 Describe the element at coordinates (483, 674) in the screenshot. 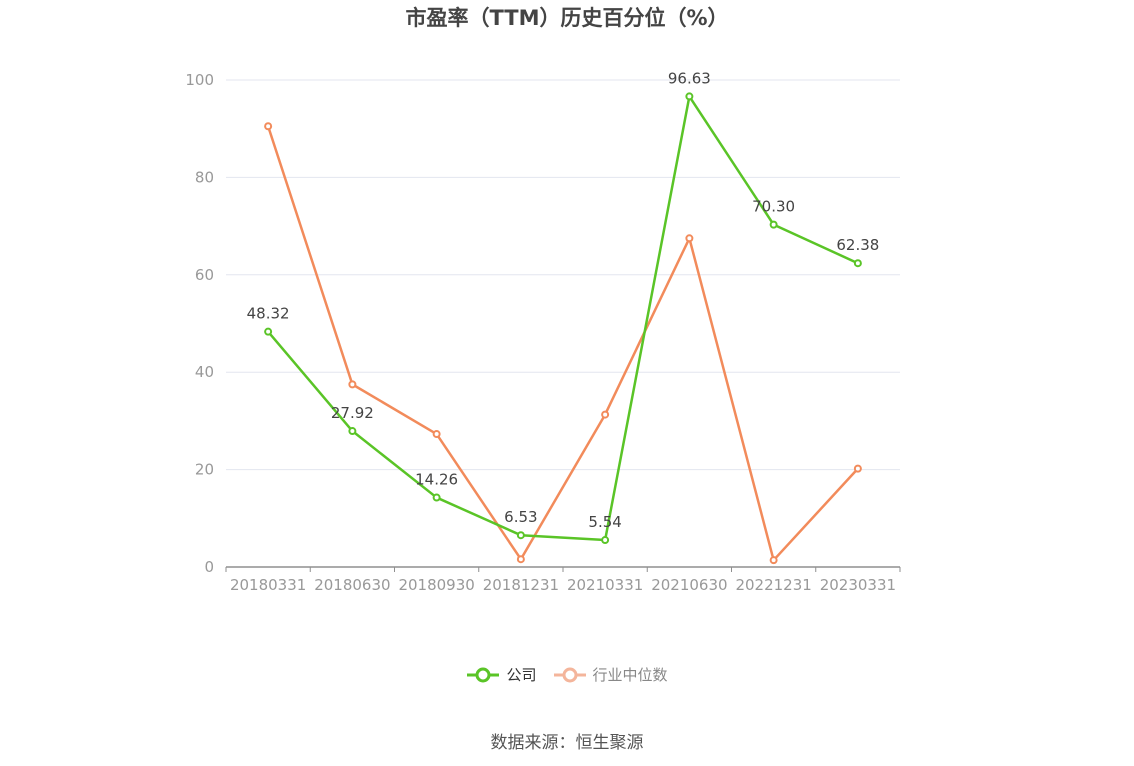

I see `legend-company-marker-icon` at that location.